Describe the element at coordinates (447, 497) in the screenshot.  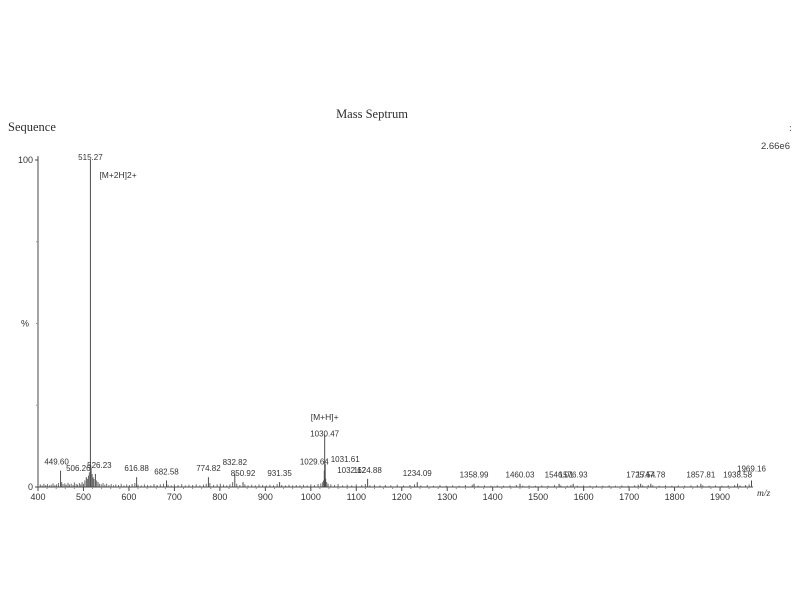
I see `x-tick-label: 1300` at that location.